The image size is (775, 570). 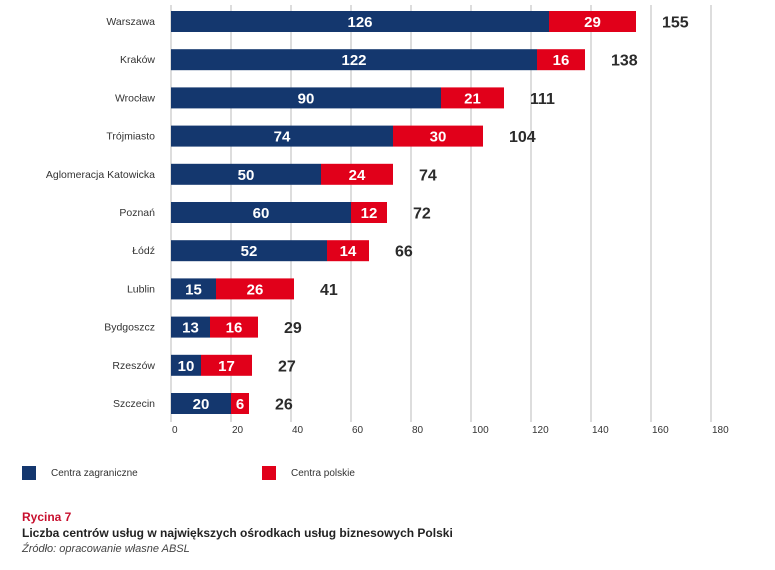 I want to click on data-label: 30, so click(x=438, y=137).